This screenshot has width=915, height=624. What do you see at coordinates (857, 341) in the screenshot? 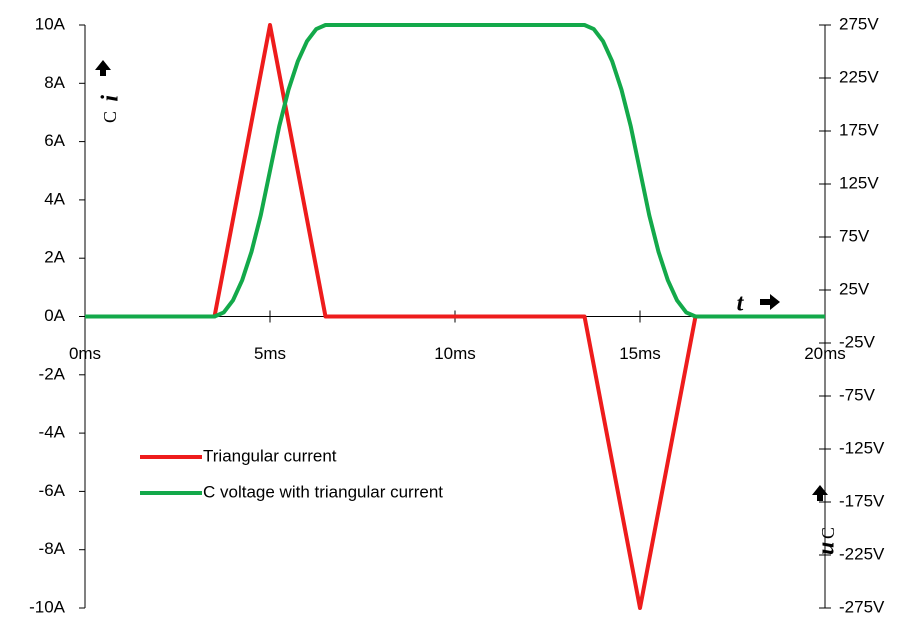
I see `y2-tick-label: -25V` at bounding box center [857, 341].